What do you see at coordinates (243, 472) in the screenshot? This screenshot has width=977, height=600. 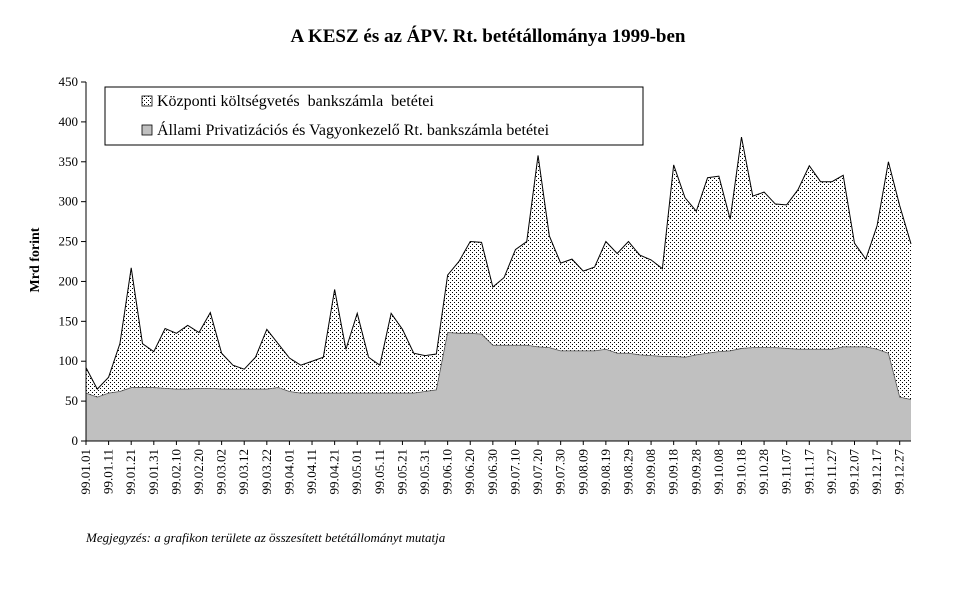 I see `x-tick-label: 99.03.12` at bounding box center [243, 472].